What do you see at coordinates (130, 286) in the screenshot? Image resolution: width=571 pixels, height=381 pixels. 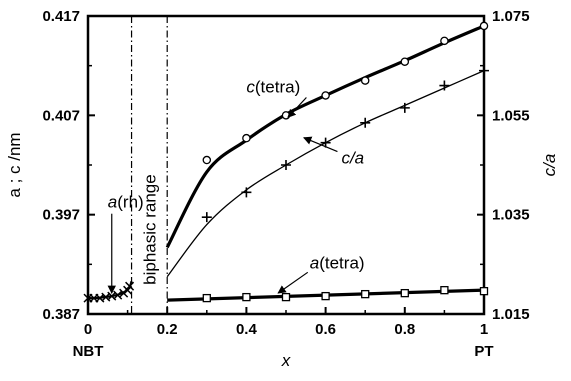 I see `data-point-a-rh` at bounding box center [130, 286].